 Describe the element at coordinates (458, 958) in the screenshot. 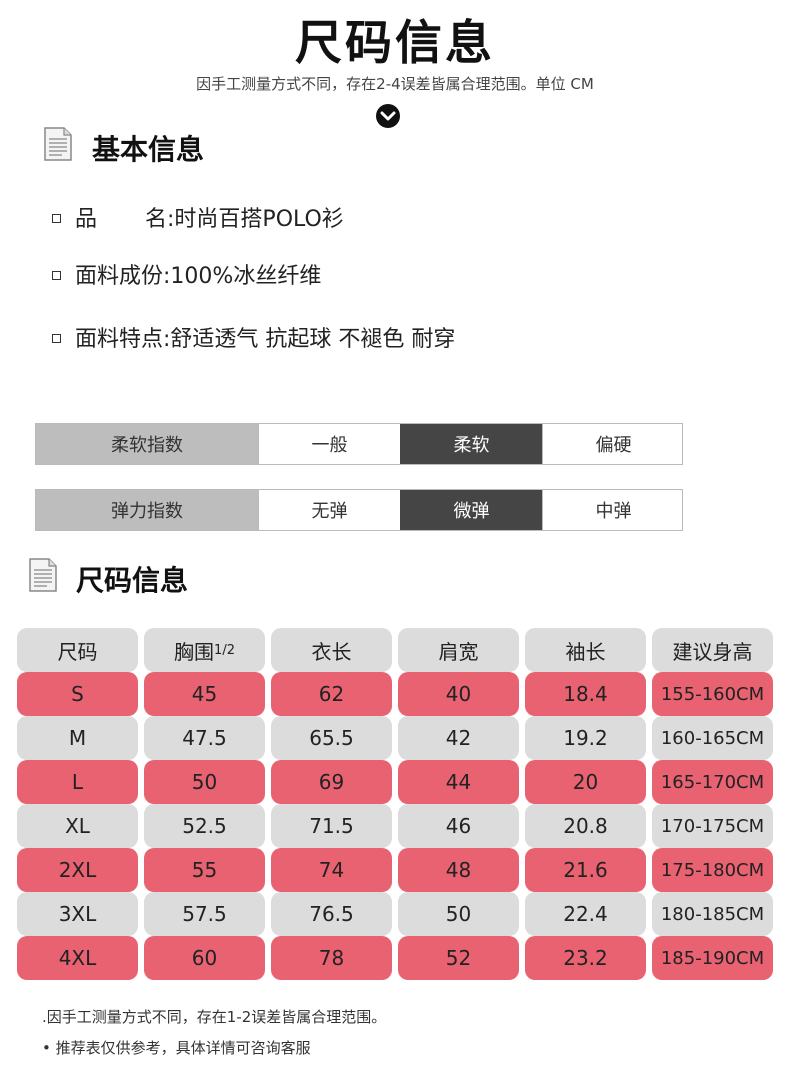

I see `table-cell: 52` at that location.